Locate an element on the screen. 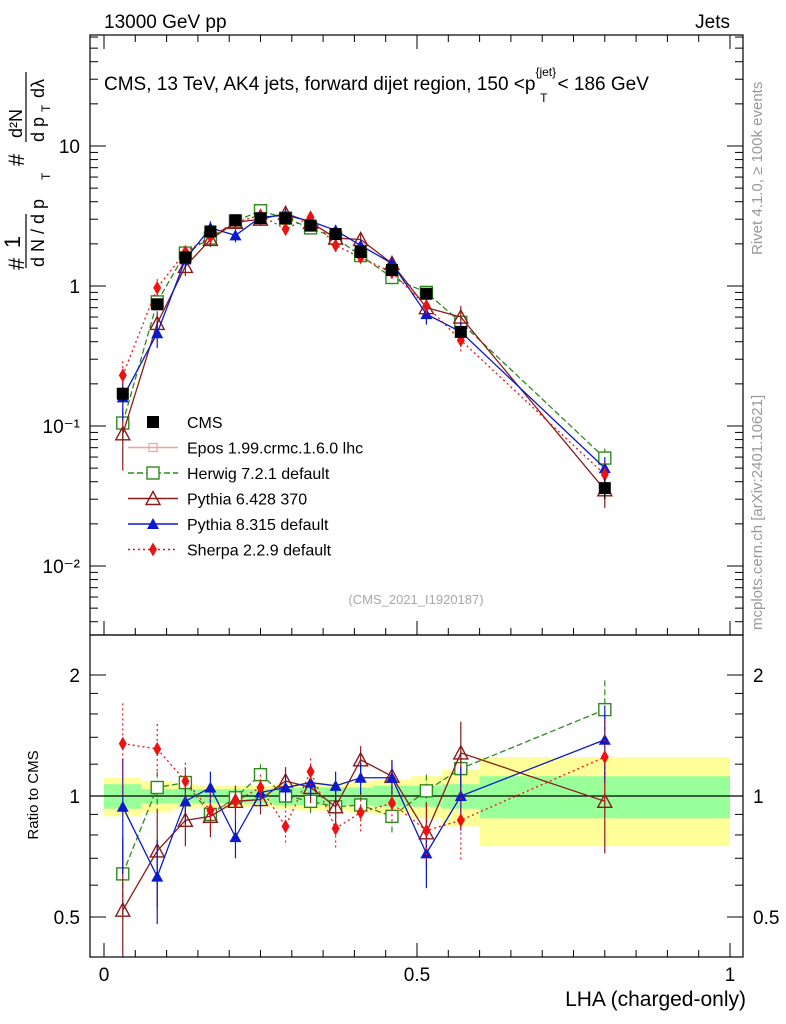  mcplots-credit: mcplots.cern.ch [arXiv:2401.10621] is located at coordinates (757, 512).